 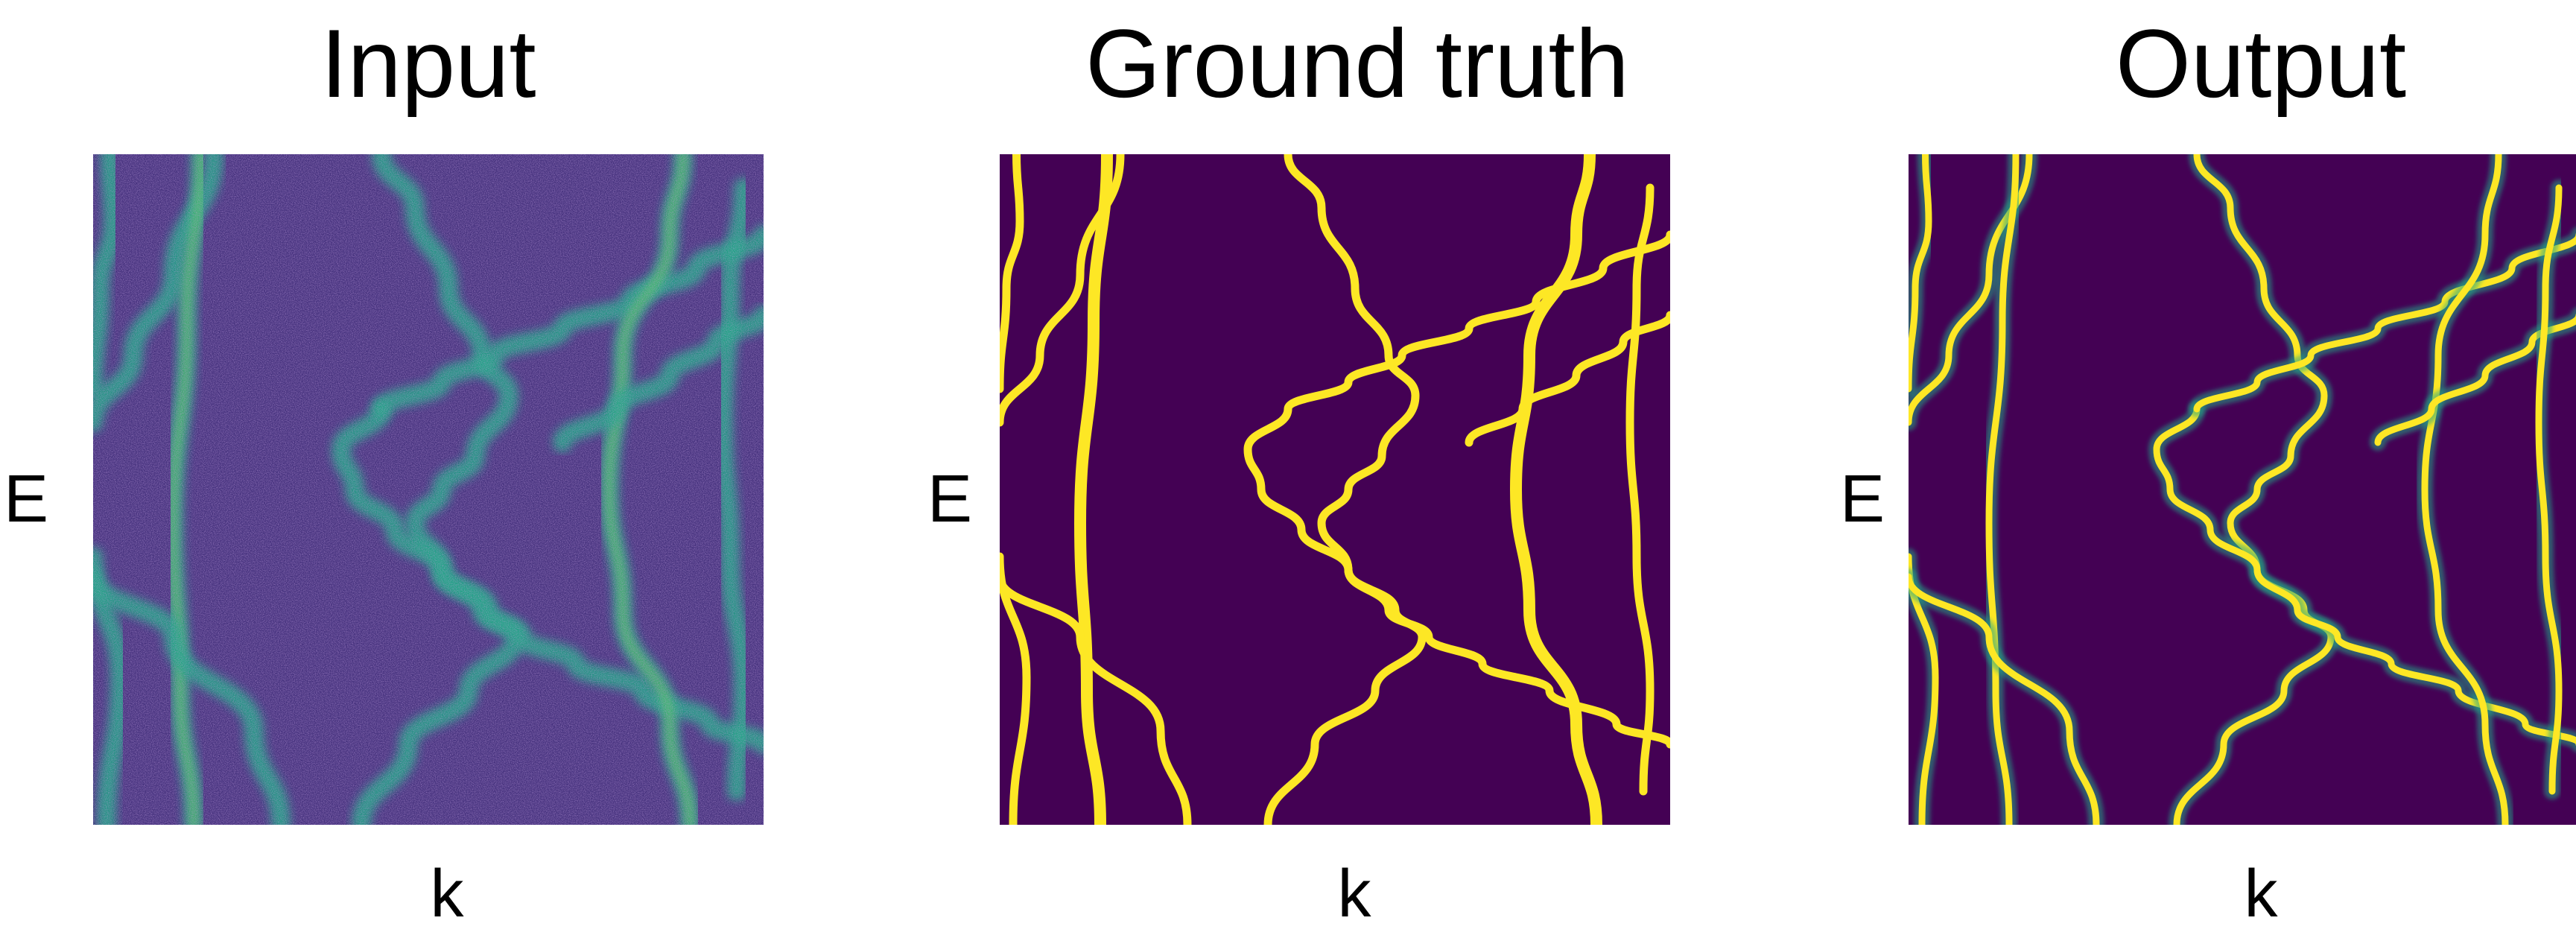 What do you see at coordinates (1357, 63) in the screenshot?
I see `panel-title: Ground truth` at bounding box center [1357, 63].